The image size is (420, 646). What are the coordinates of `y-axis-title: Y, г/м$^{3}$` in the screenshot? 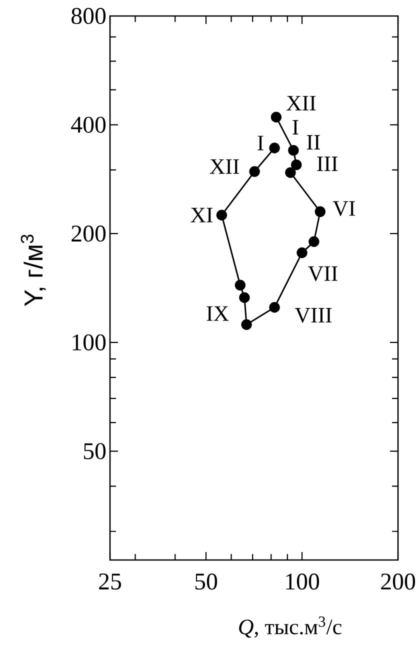 It's located at (33, 270).